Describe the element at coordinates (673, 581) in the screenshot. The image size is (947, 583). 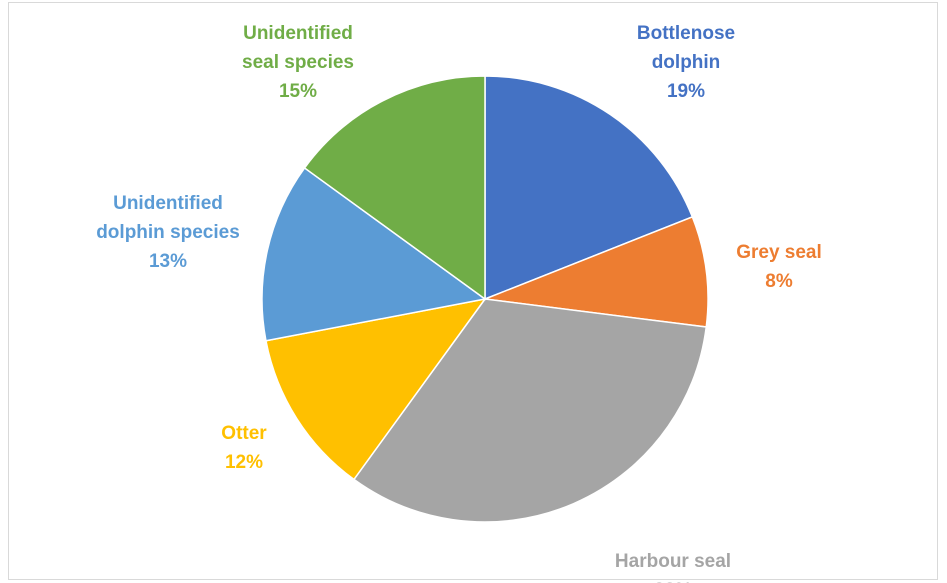
I see `data-label-value: 33%` at that location.